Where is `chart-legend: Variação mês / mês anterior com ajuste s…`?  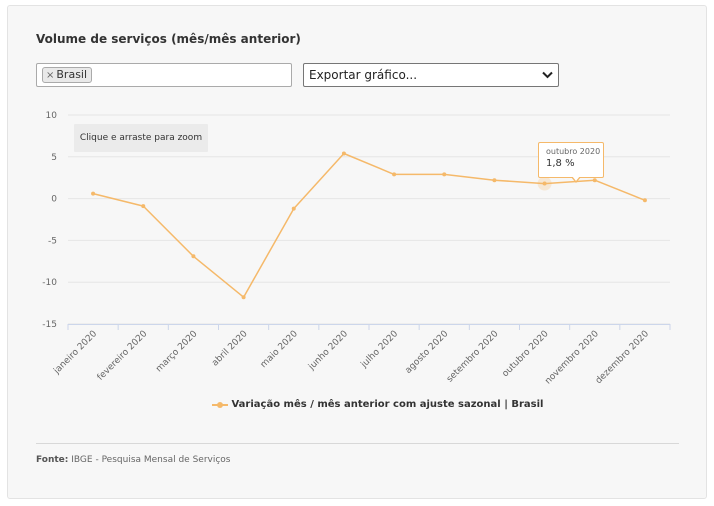
chart-legend: Variação mês / mês anterior com ajuste s… is located at coordinates (377, 406).